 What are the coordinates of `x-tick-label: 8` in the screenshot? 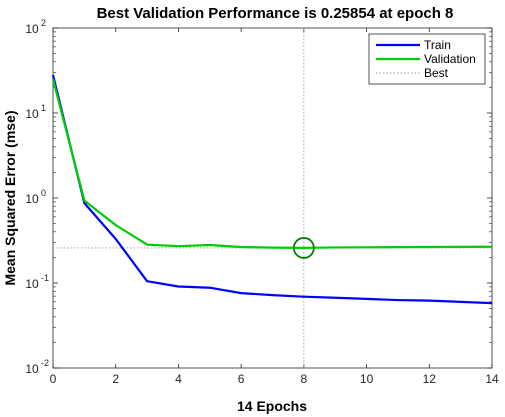 It's located at (304, 379).